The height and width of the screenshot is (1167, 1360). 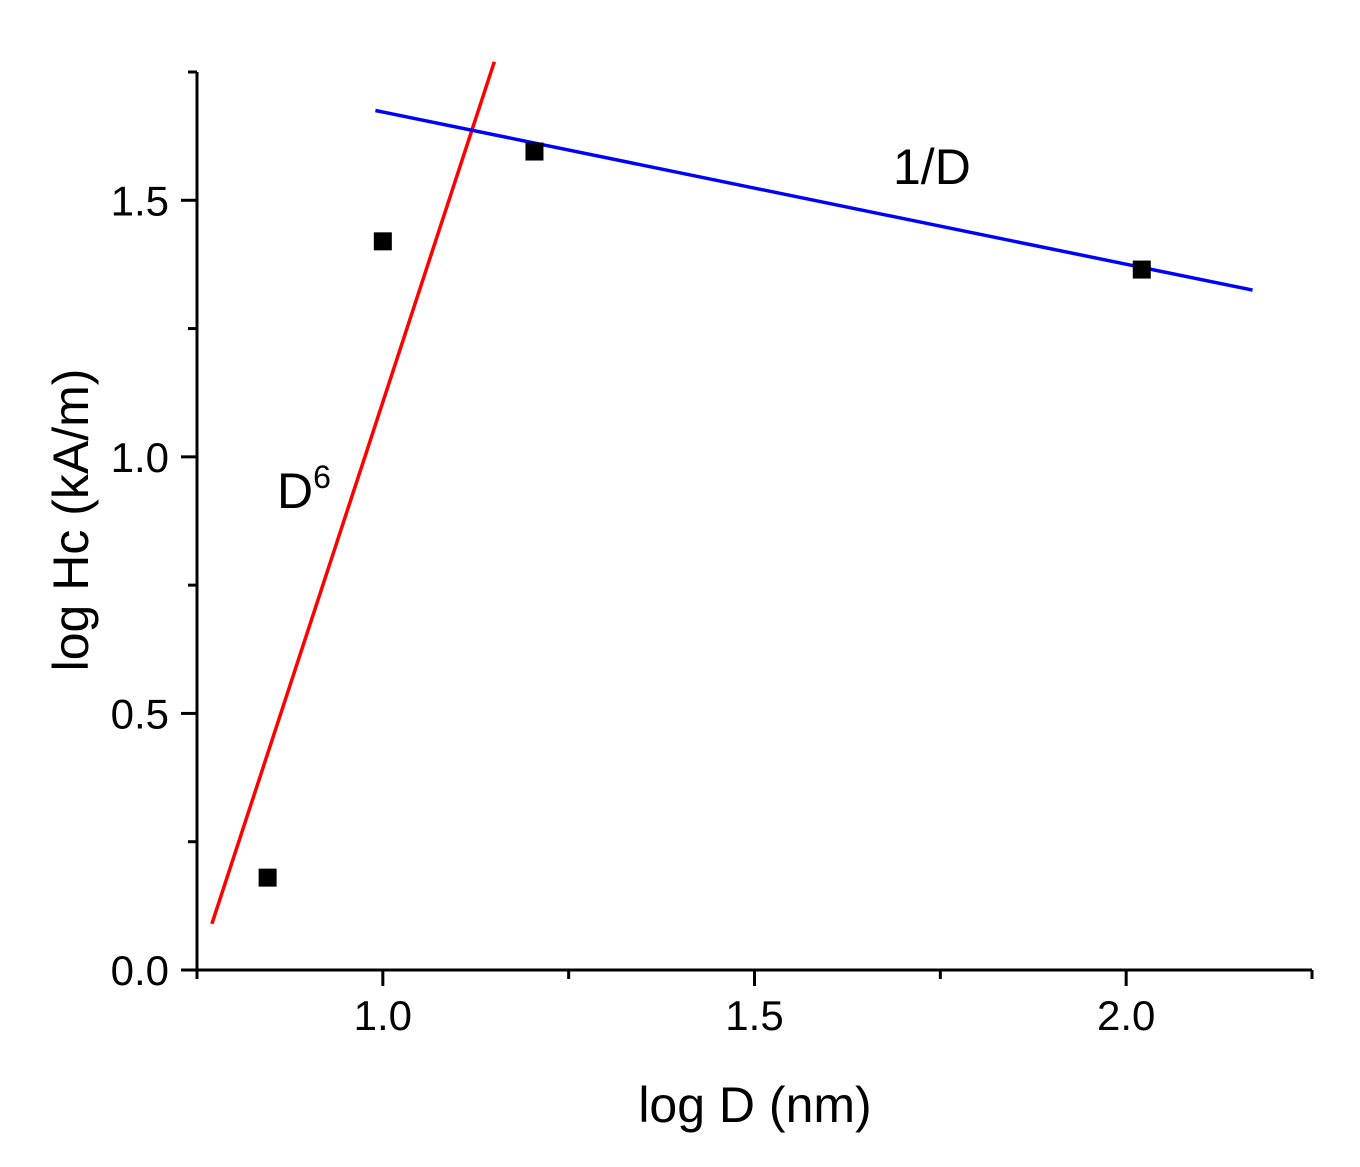 What do you see at coordinates (140, 200) in the screenshot?
I see `y-tick-label: 1.5` at bounding box center [140, 200].